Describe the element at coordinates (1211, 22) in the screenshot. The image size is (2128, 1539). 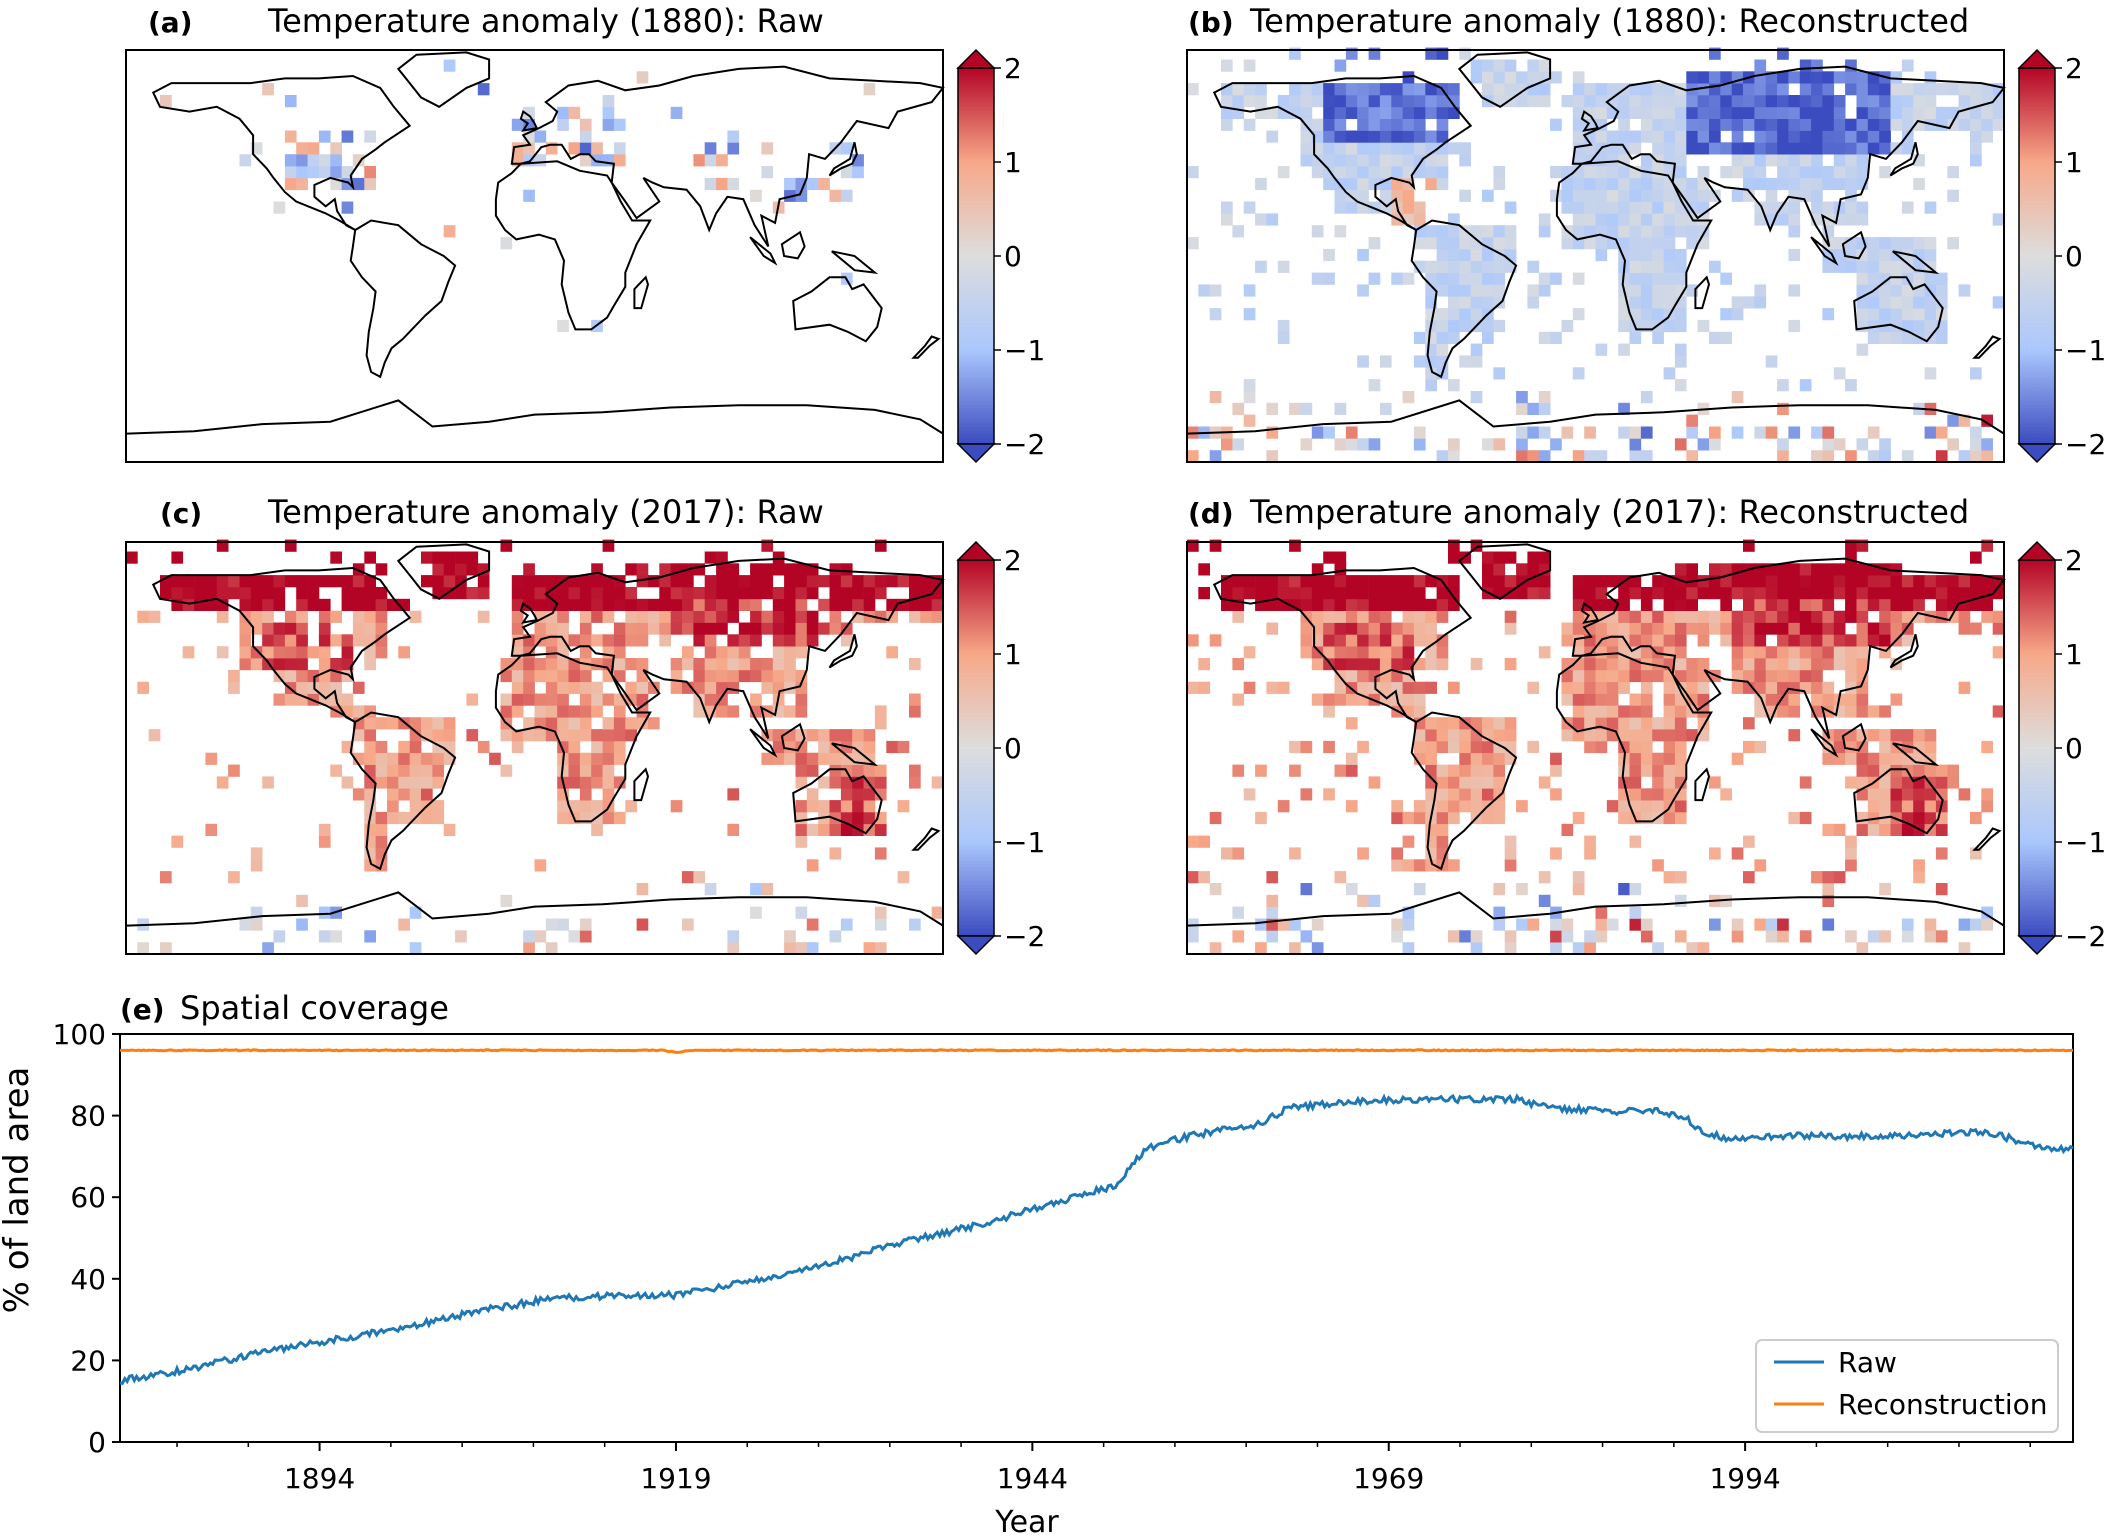
I see `panel-label-b: (b)` at that location.